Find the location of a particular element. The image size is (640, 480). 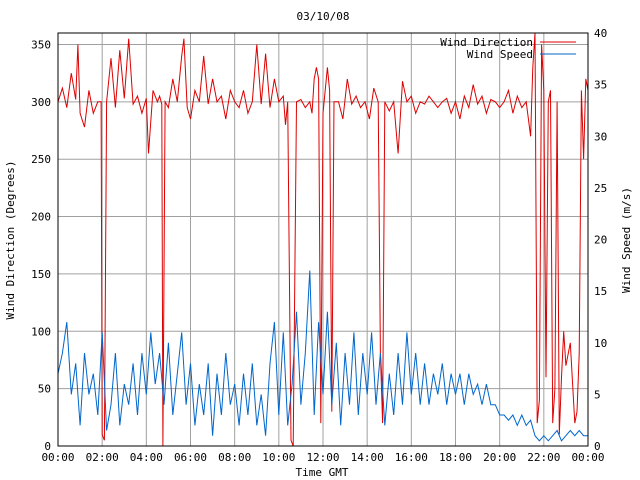

x-tick-label: 16:00 is located at coordinates (411, 457).